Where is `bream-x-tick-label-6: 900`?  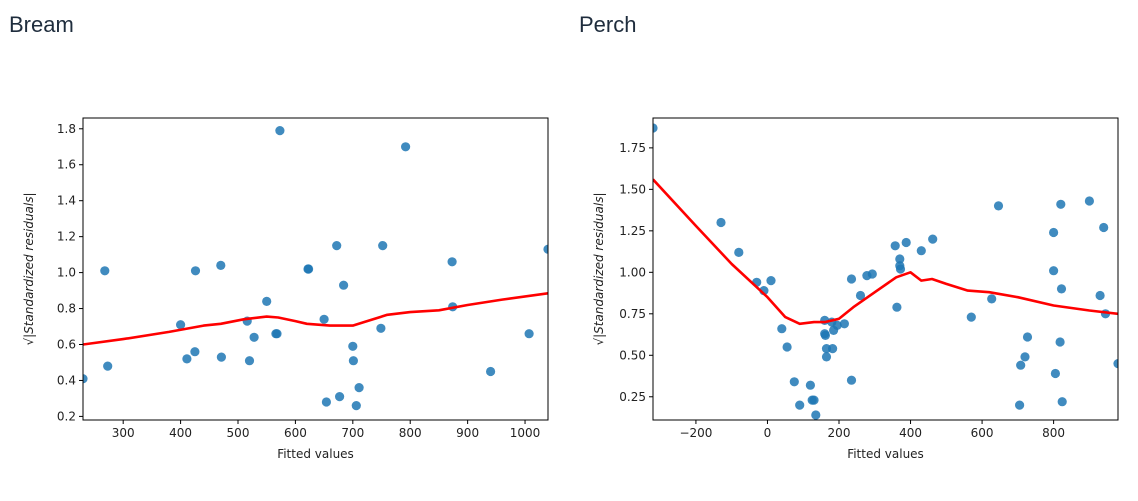
bream-x-tick-label-6: 900 is located at coordinates (467, 433).